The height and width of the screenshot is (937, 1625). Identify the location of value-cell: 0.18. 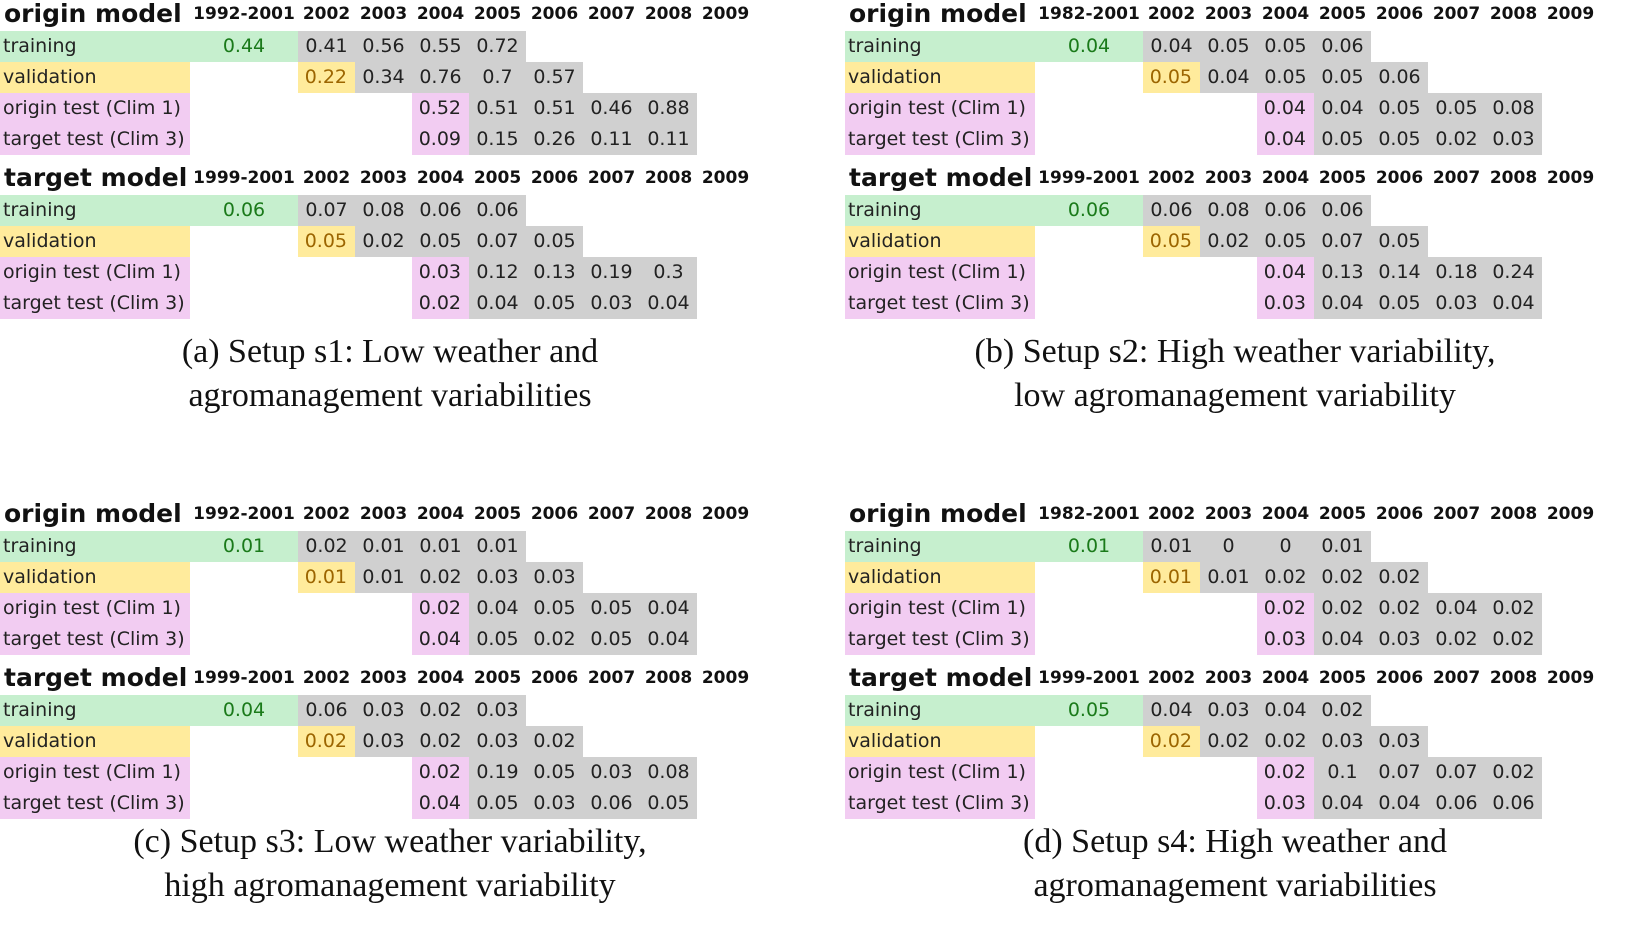
(1456, 272).